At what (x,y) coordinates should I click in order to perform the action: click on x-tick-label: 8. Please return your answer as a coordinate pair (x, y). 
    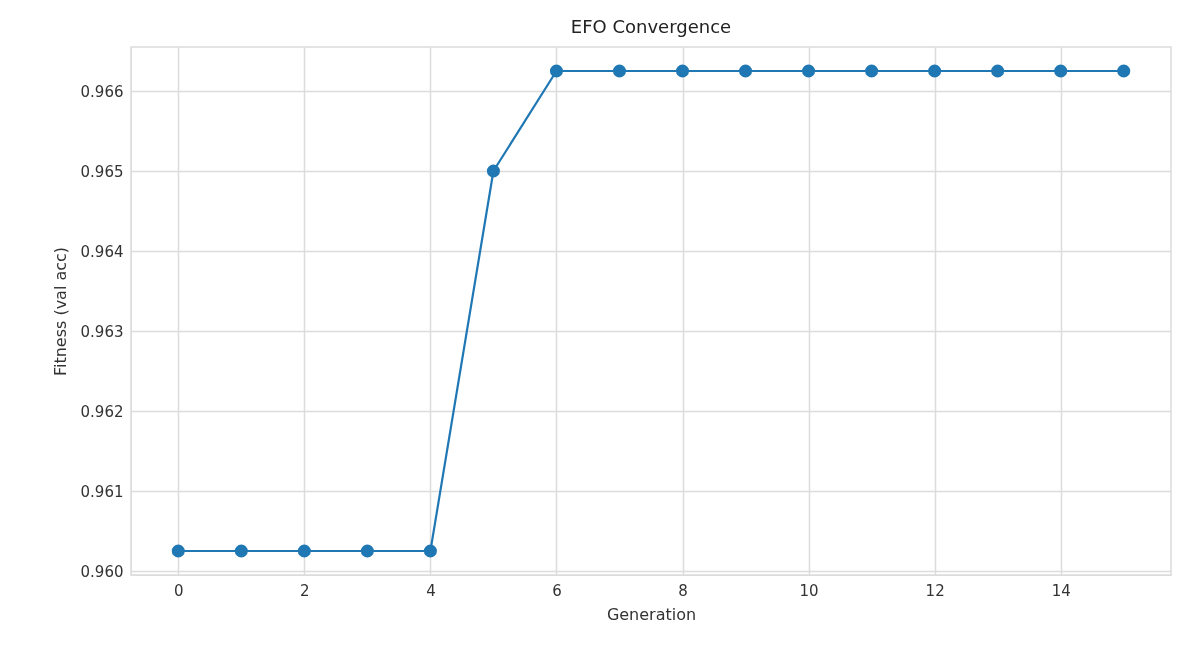
    Looking at the image, I should click on (683, 590).